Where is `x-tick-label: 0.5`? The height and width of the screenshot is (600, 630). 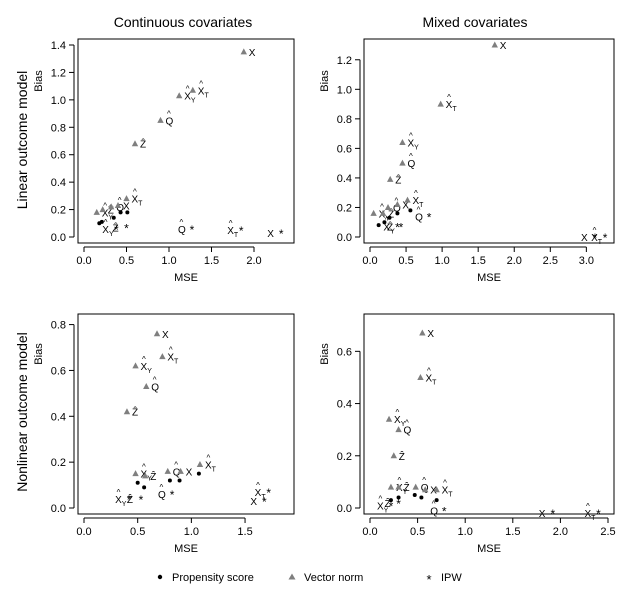
x-tick-label: 0.5 is located at coordinates (417, 532).